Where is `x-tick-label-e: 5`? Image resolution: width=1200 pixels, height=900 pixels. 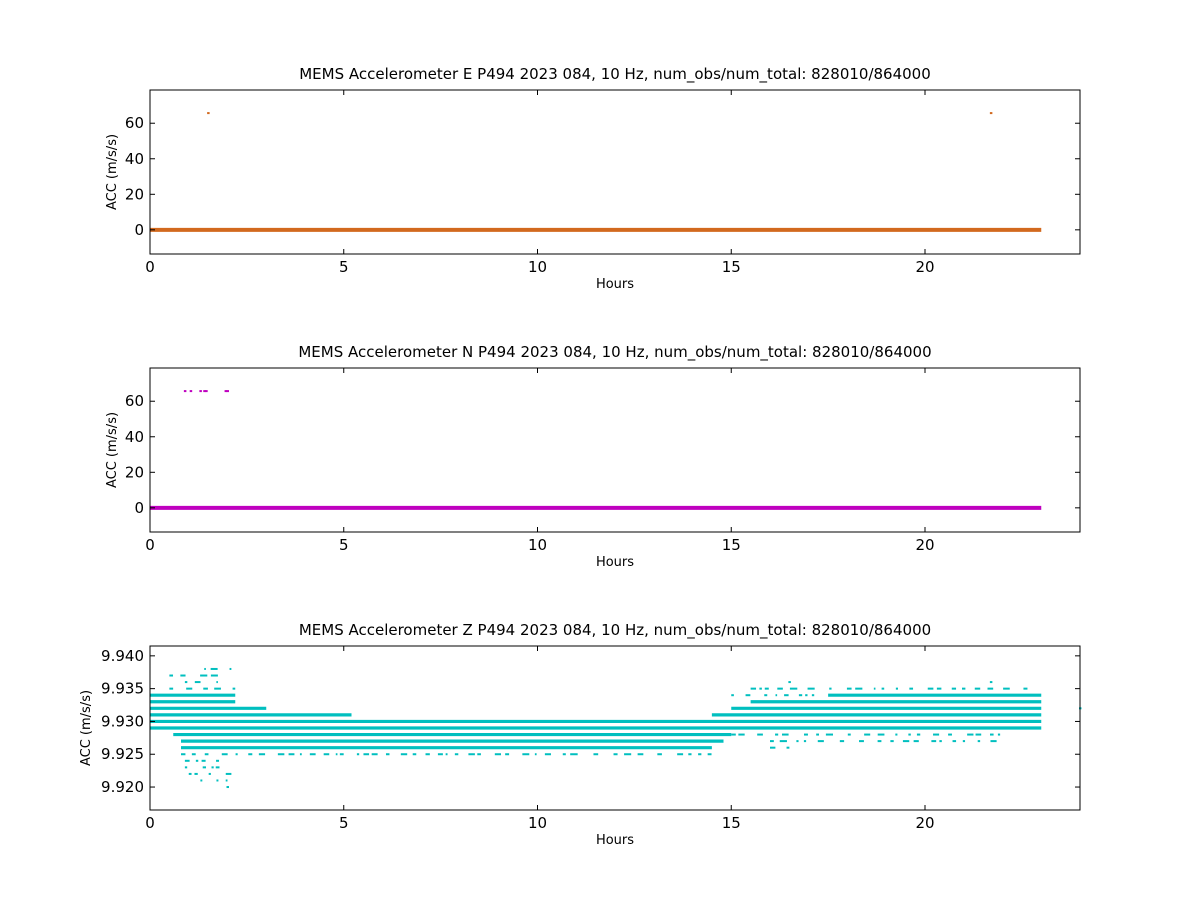
x-tick-label-e: 5 is located at coordinates (344, 267).